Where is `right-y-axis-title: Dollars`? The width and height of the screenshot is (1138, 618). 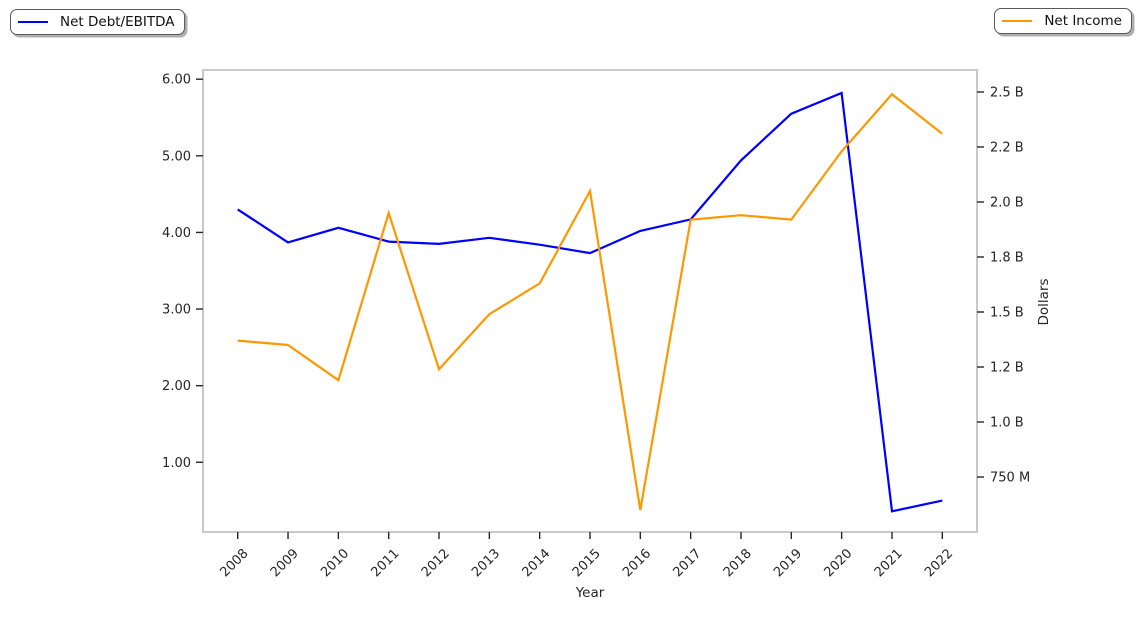
right-y-axis-title: Dollars is located at coordinates (1044, 301).